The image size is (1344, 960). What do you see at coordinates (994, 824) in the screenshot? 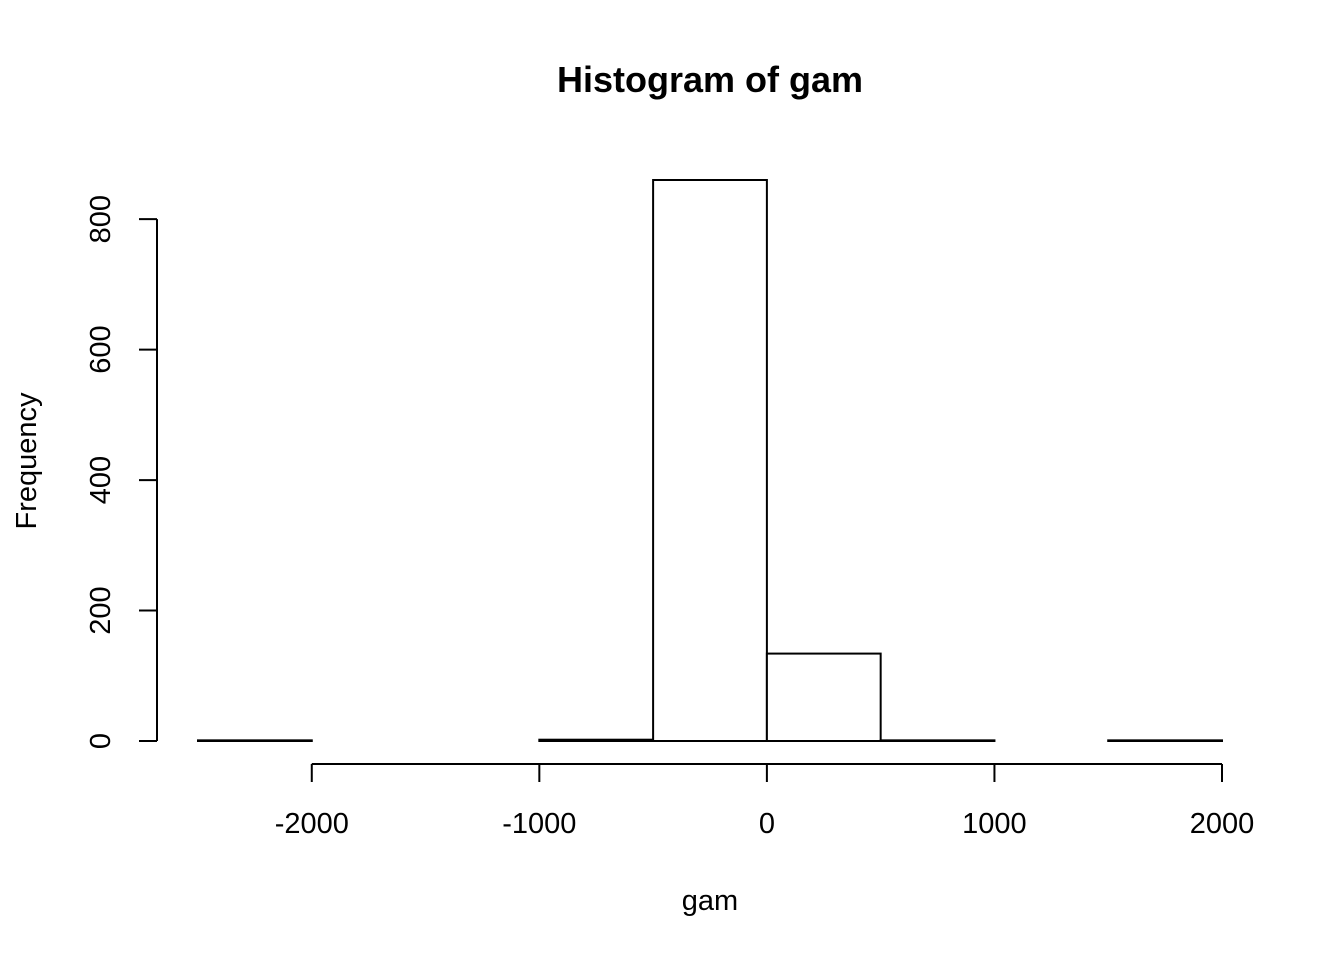
I see `x-tick-label: 1000` at bounding box center [994, 824].